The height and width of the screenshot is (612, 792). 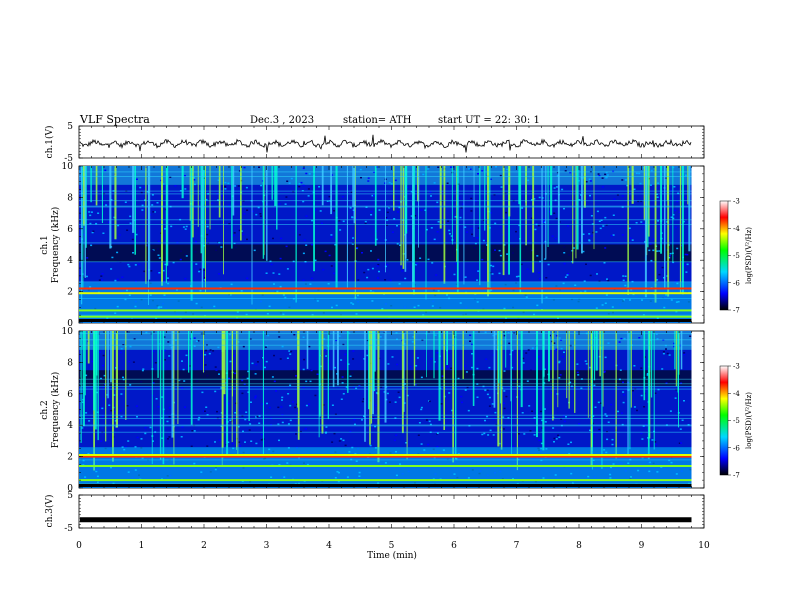 What do you see at coordinates (736, 311) in the screenshot?
I see `colorbar-tick-label: -7` at bounding box center [736, 311].